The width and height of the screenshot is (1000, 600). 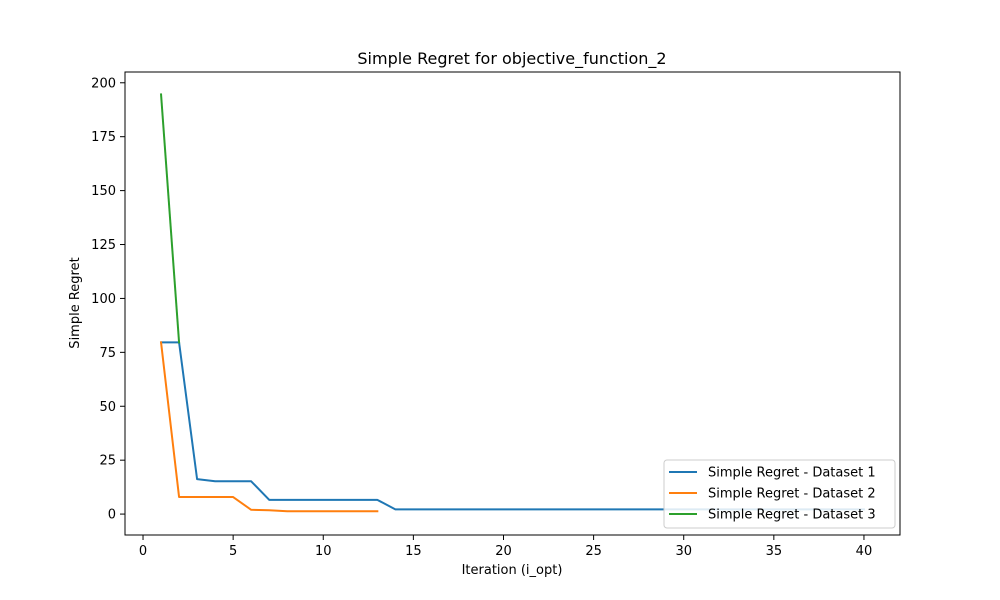 What do you see at coordinates (107, 353) in the screenshot?
I see `y-tick-label: 75` at bounding box center [107, 353].